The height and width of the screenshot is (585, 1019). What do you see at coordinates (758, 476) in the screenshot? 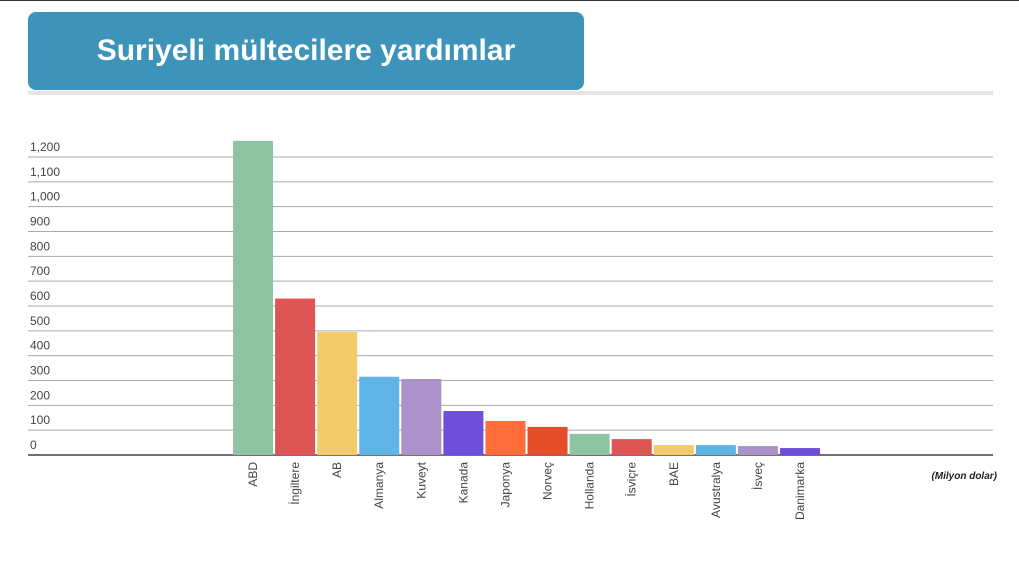
I see `x-tick-label: İsveç` at bounding box center [758, 476].